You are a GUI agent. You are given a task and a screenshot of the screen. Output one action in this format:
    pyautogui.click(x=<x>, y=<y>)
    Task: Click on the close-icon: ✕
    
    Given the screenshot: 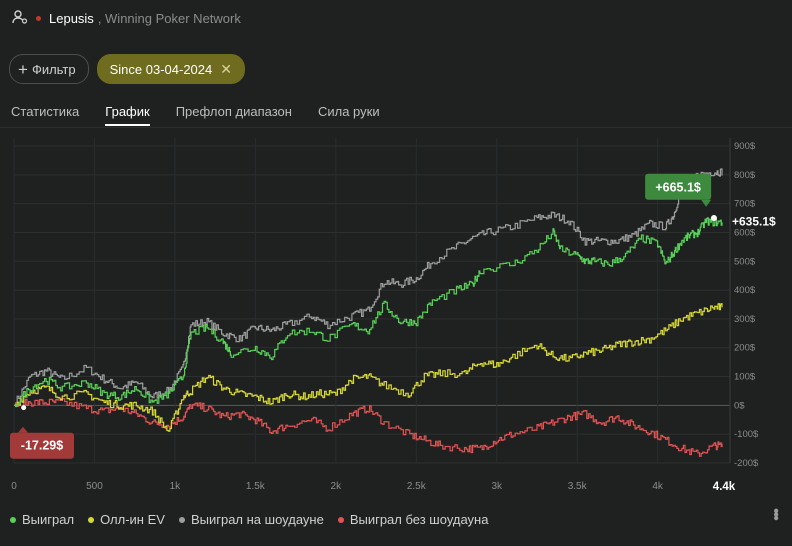 What is the action you would take?
    pyautogui.click(x=226, y=68)
    